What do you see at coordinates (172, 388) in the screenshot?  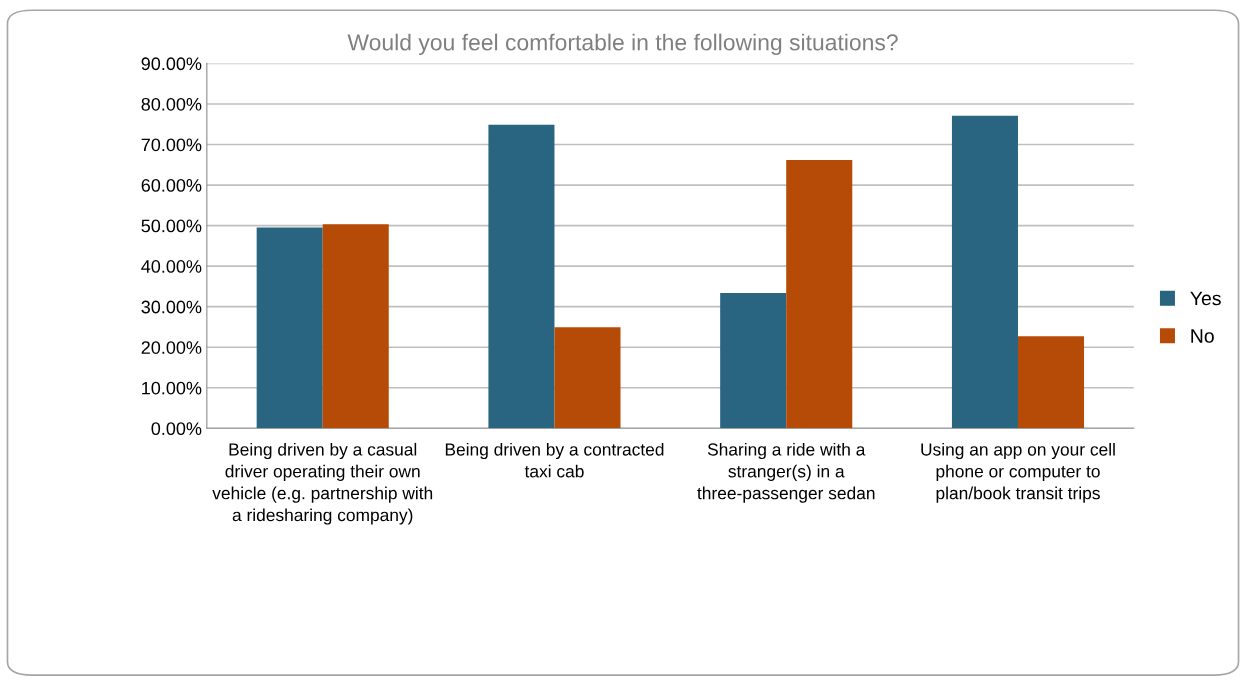 I see `y-tick-label: 10.00%` at bounding box center [172, 388].